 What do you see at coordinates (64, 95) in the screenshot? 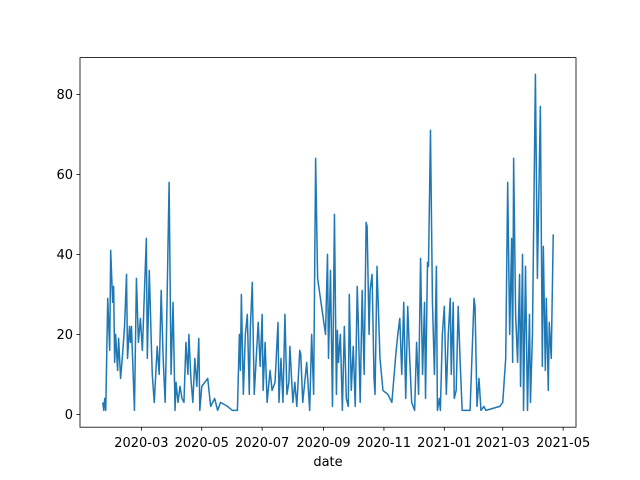
I see `y-tick-label: 80` at bounding box center [64, 95].